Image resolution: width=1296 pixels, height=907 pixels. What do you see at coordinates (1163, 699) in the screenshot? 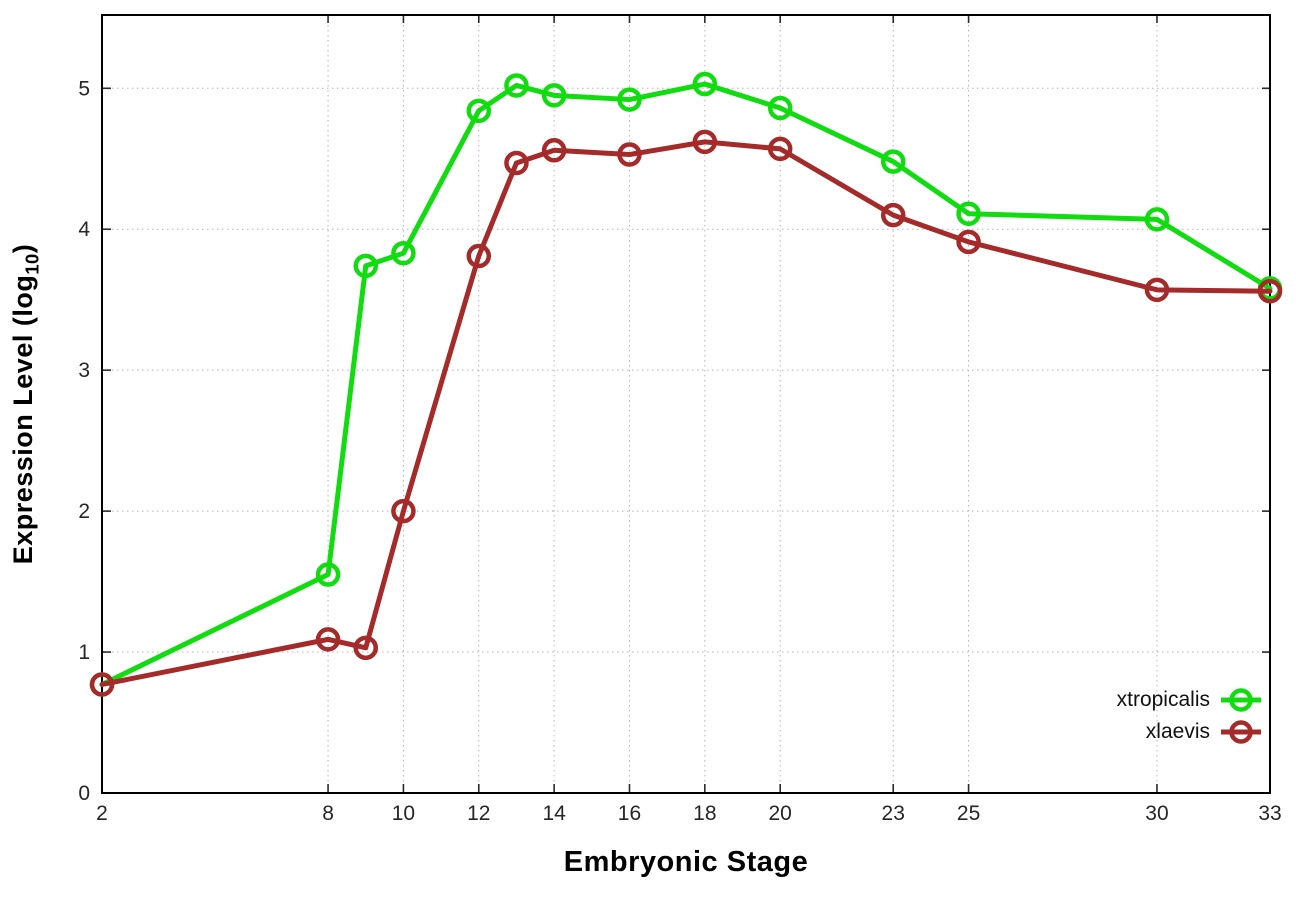
I see `legend-label: xtropicalis` at bounding box center [1163, 699].